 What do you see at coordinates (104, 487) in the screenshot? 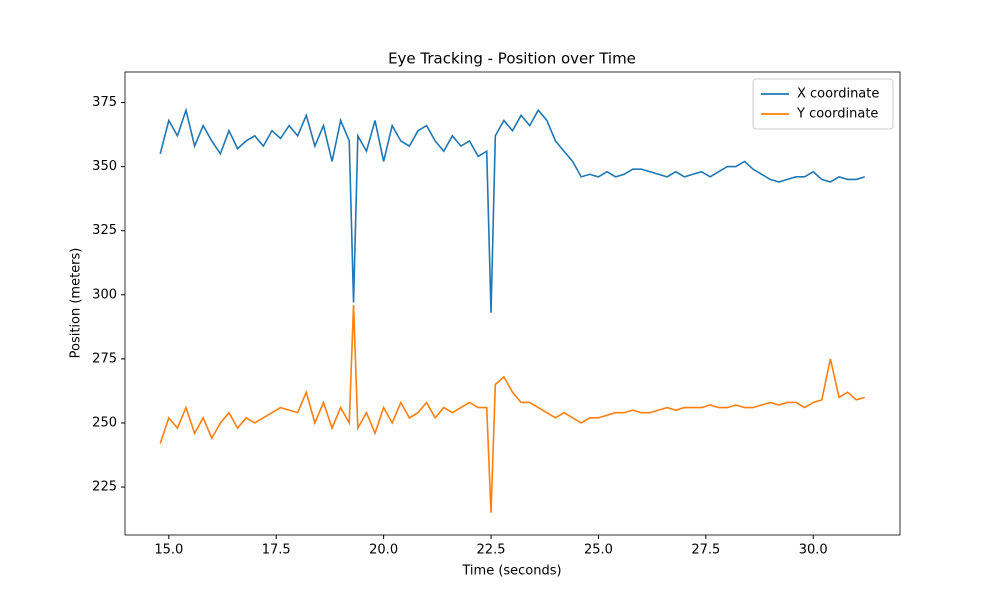
I see `y-tick-label: 225` at bounding box center [104, 487].